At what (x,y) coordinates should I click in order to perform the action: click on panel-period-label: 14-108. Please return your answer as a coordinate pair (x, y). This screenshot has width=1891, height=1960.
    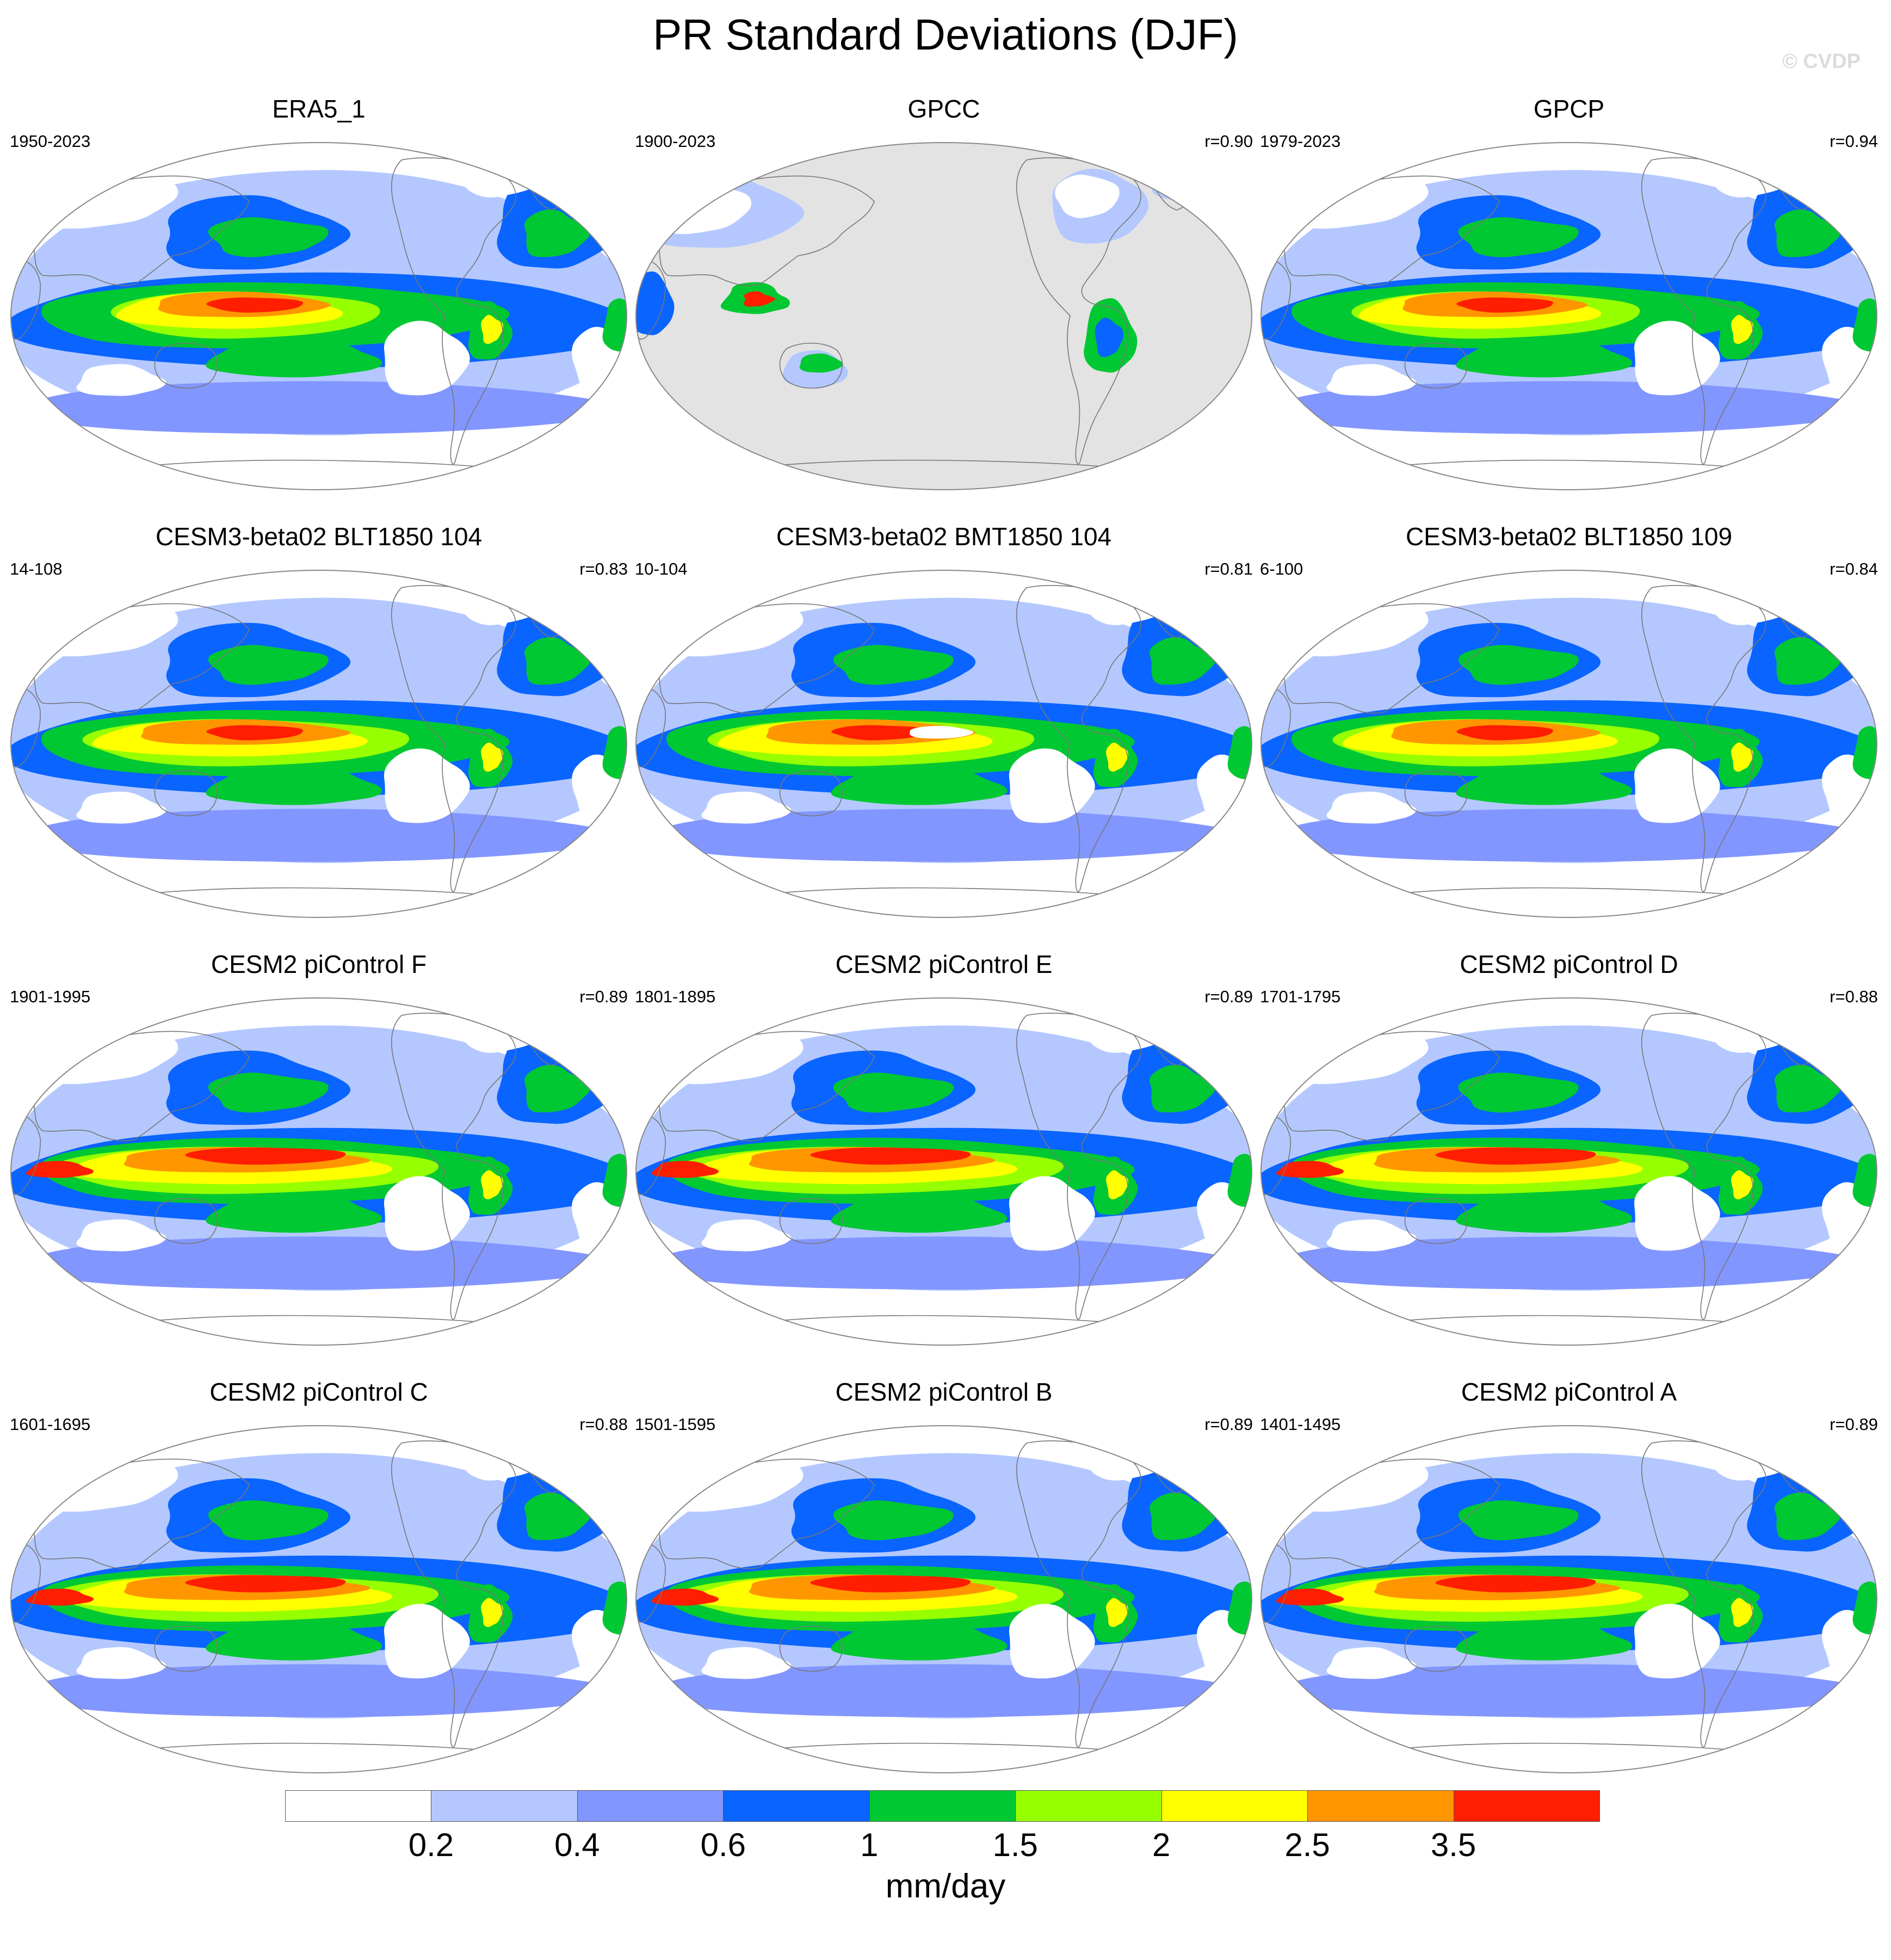
    Looking at the image, I should click on (36, 568).